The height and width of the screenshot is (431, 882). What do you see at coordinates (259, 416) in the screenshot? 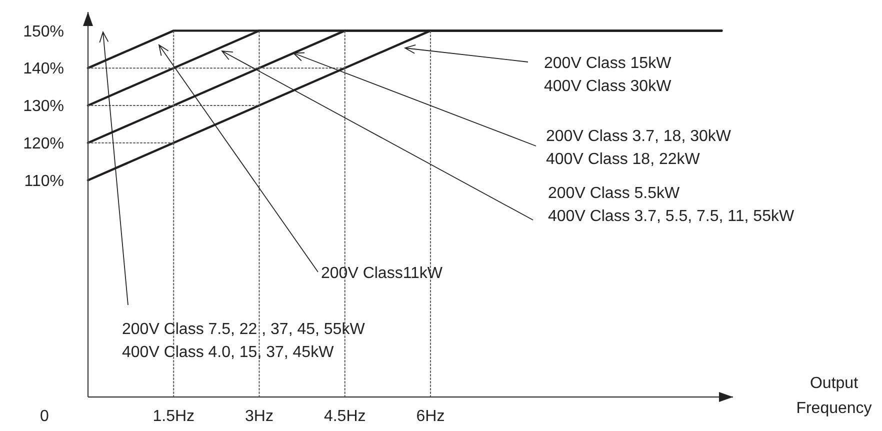
I see `x-tick-label: 3Hz` at bounding box center [259, 416].